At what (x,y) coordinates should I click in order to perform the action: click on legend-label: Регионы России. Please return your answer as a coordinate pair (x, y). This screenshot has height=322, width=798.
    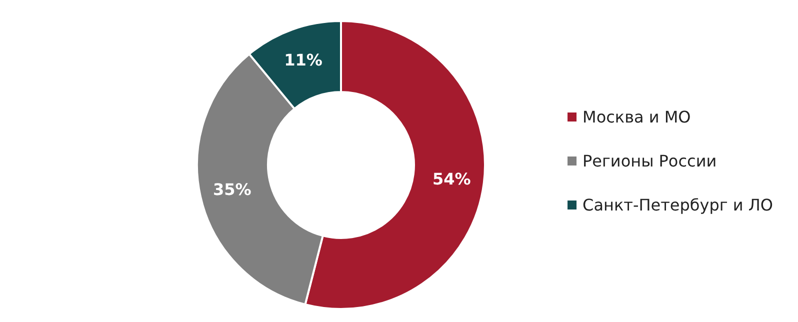
    Looking at the image, I should click on (649, 161).